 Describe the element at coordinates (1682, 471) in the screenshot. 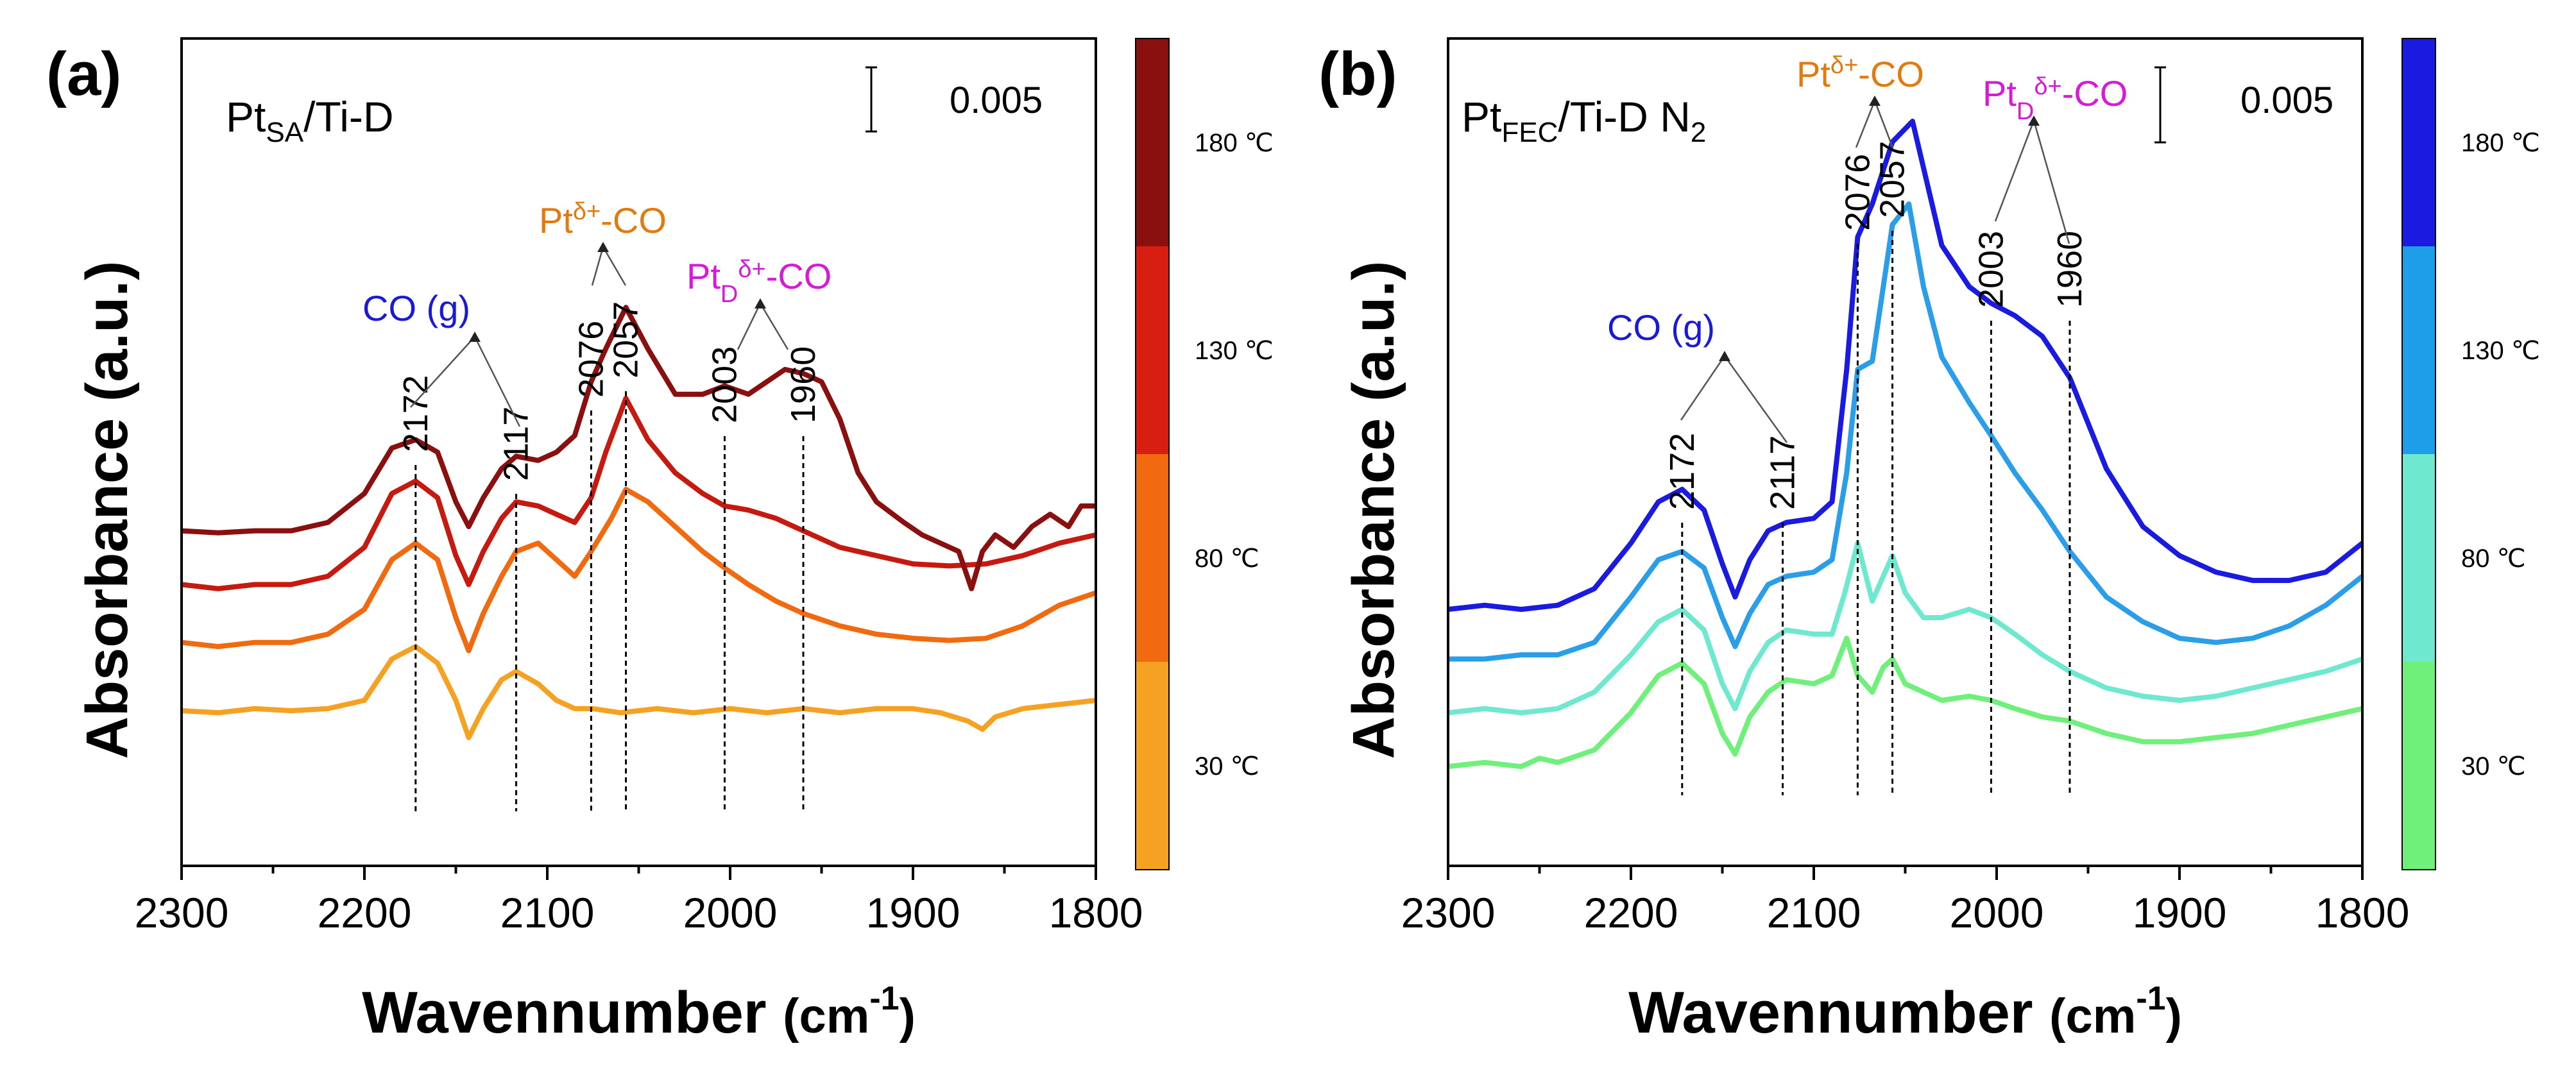

I see `peak-label-2172: 2172` at that location.